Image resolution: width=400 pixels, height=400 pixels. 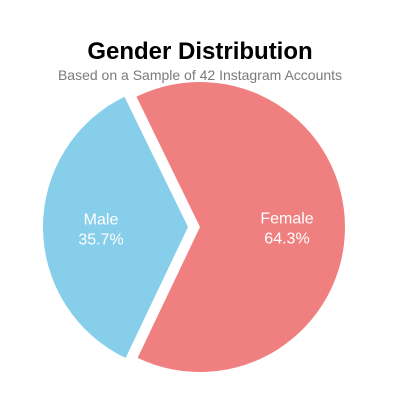 I want to click on slice-label-female: Female, so click(x=286, y=219).